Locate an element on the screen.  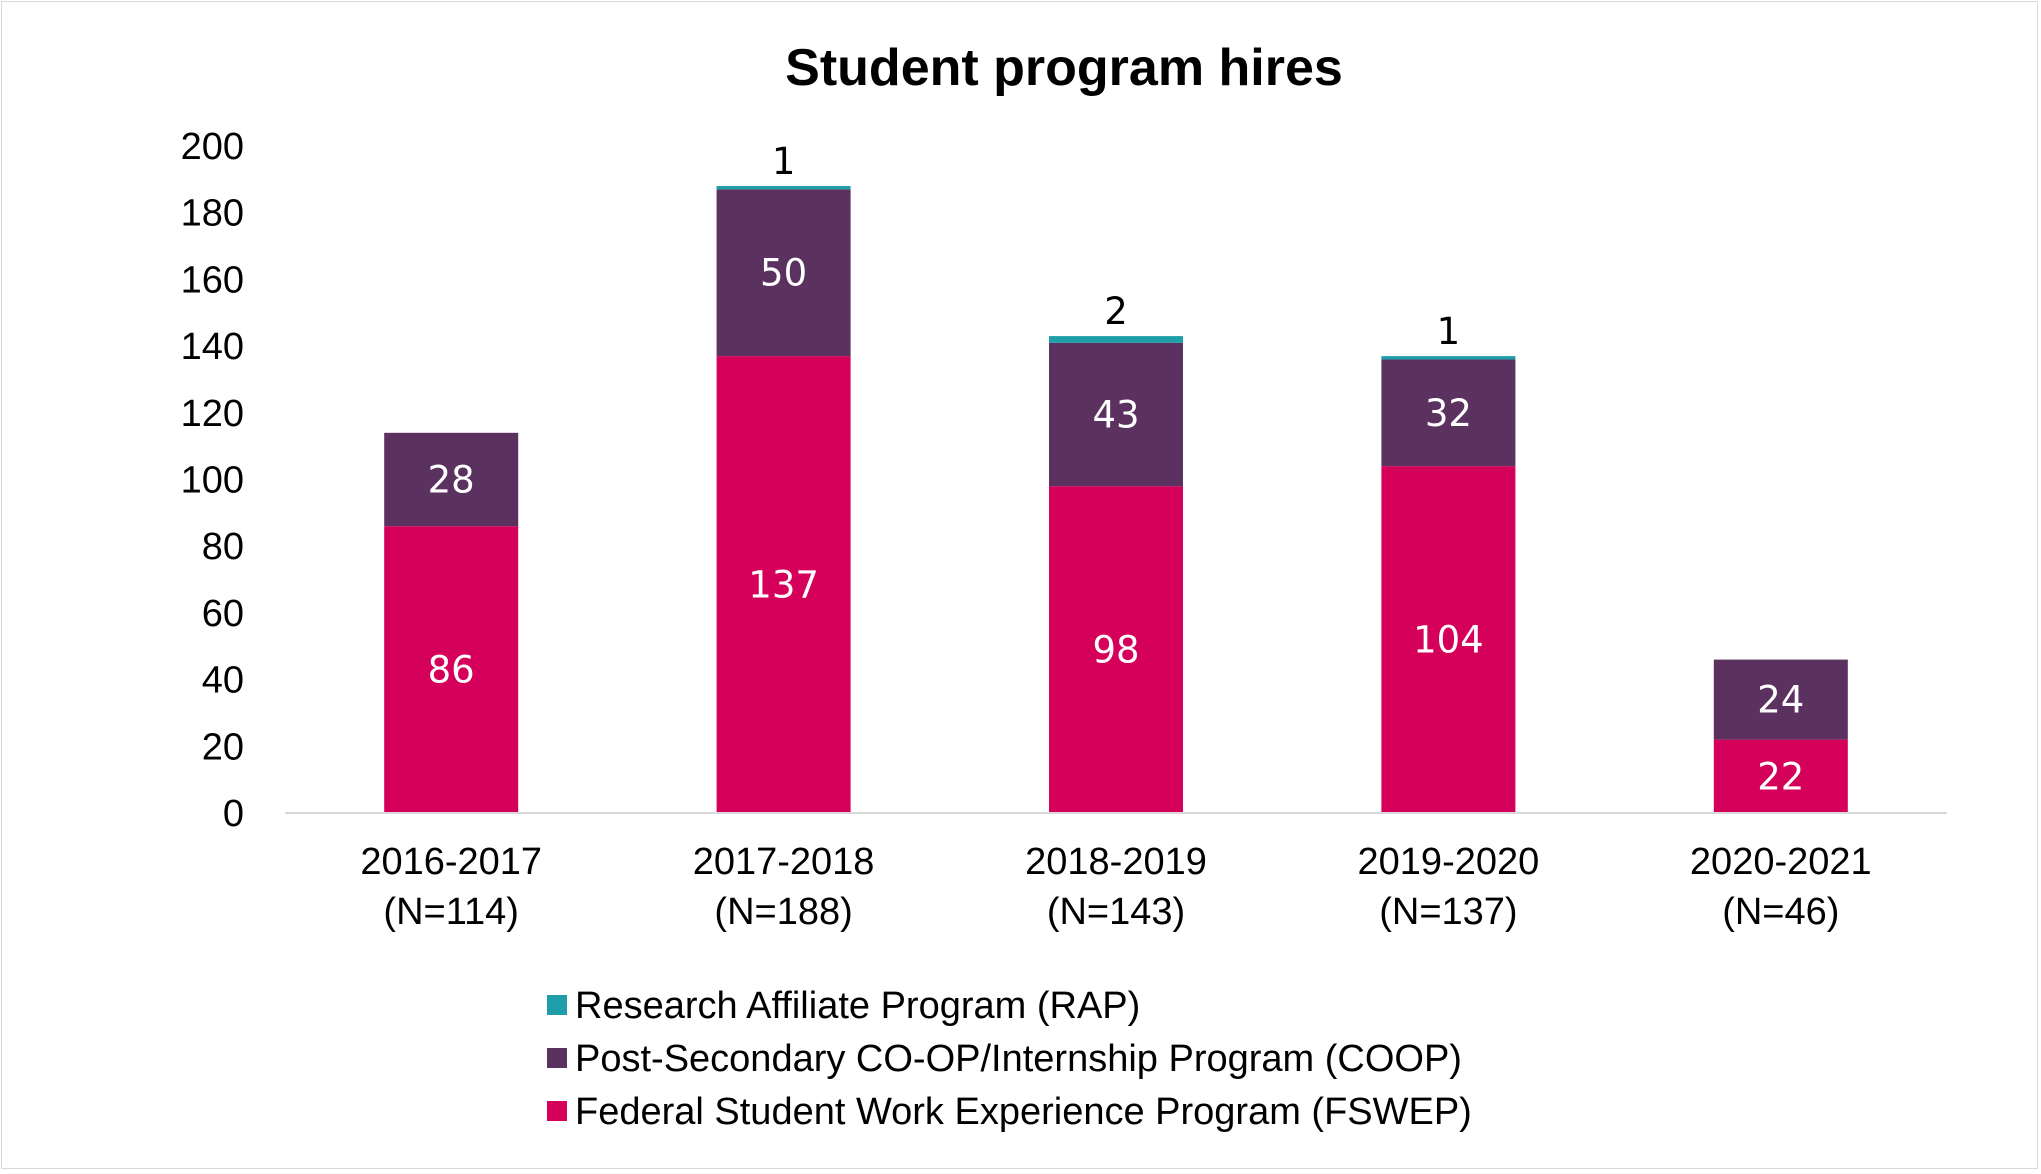
data-label: 86 is located at coordinates (451, 670).